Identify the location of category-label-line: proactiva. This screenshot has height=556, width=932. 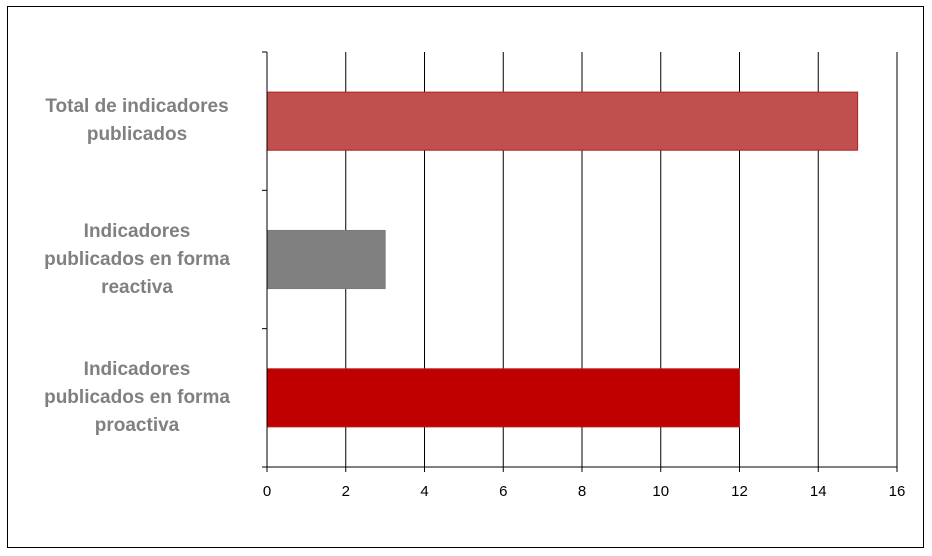
(137, 425).